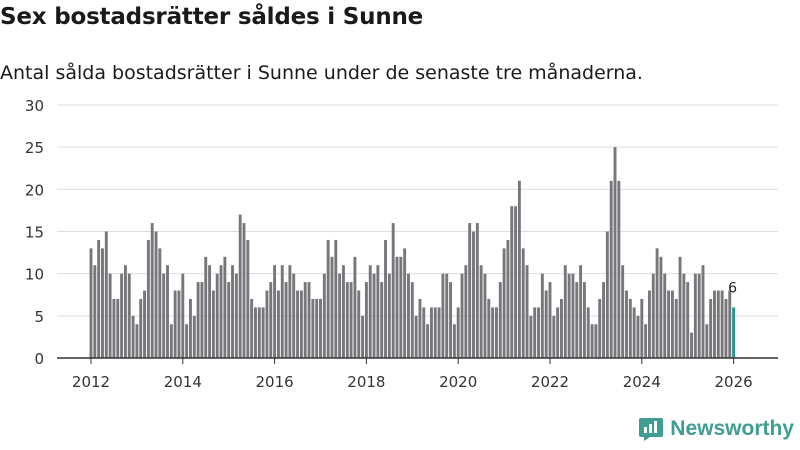  Describe the element at coordinates (716, 429) in the screenshot. I see `newsworthy-brand: Newsworthy` at that location.